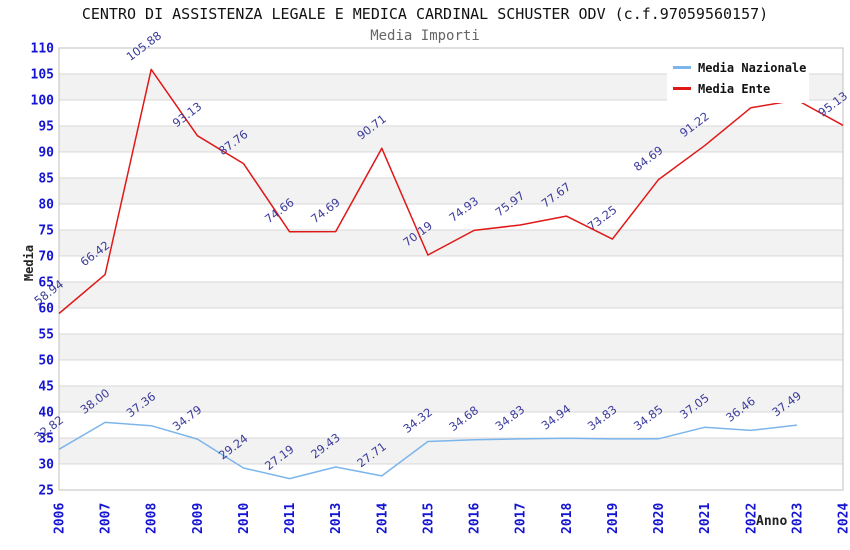  Describe the element at coordinates (734, 88) in the screenshot. I see `legend-label-media-ente: Media Ente` at that location.